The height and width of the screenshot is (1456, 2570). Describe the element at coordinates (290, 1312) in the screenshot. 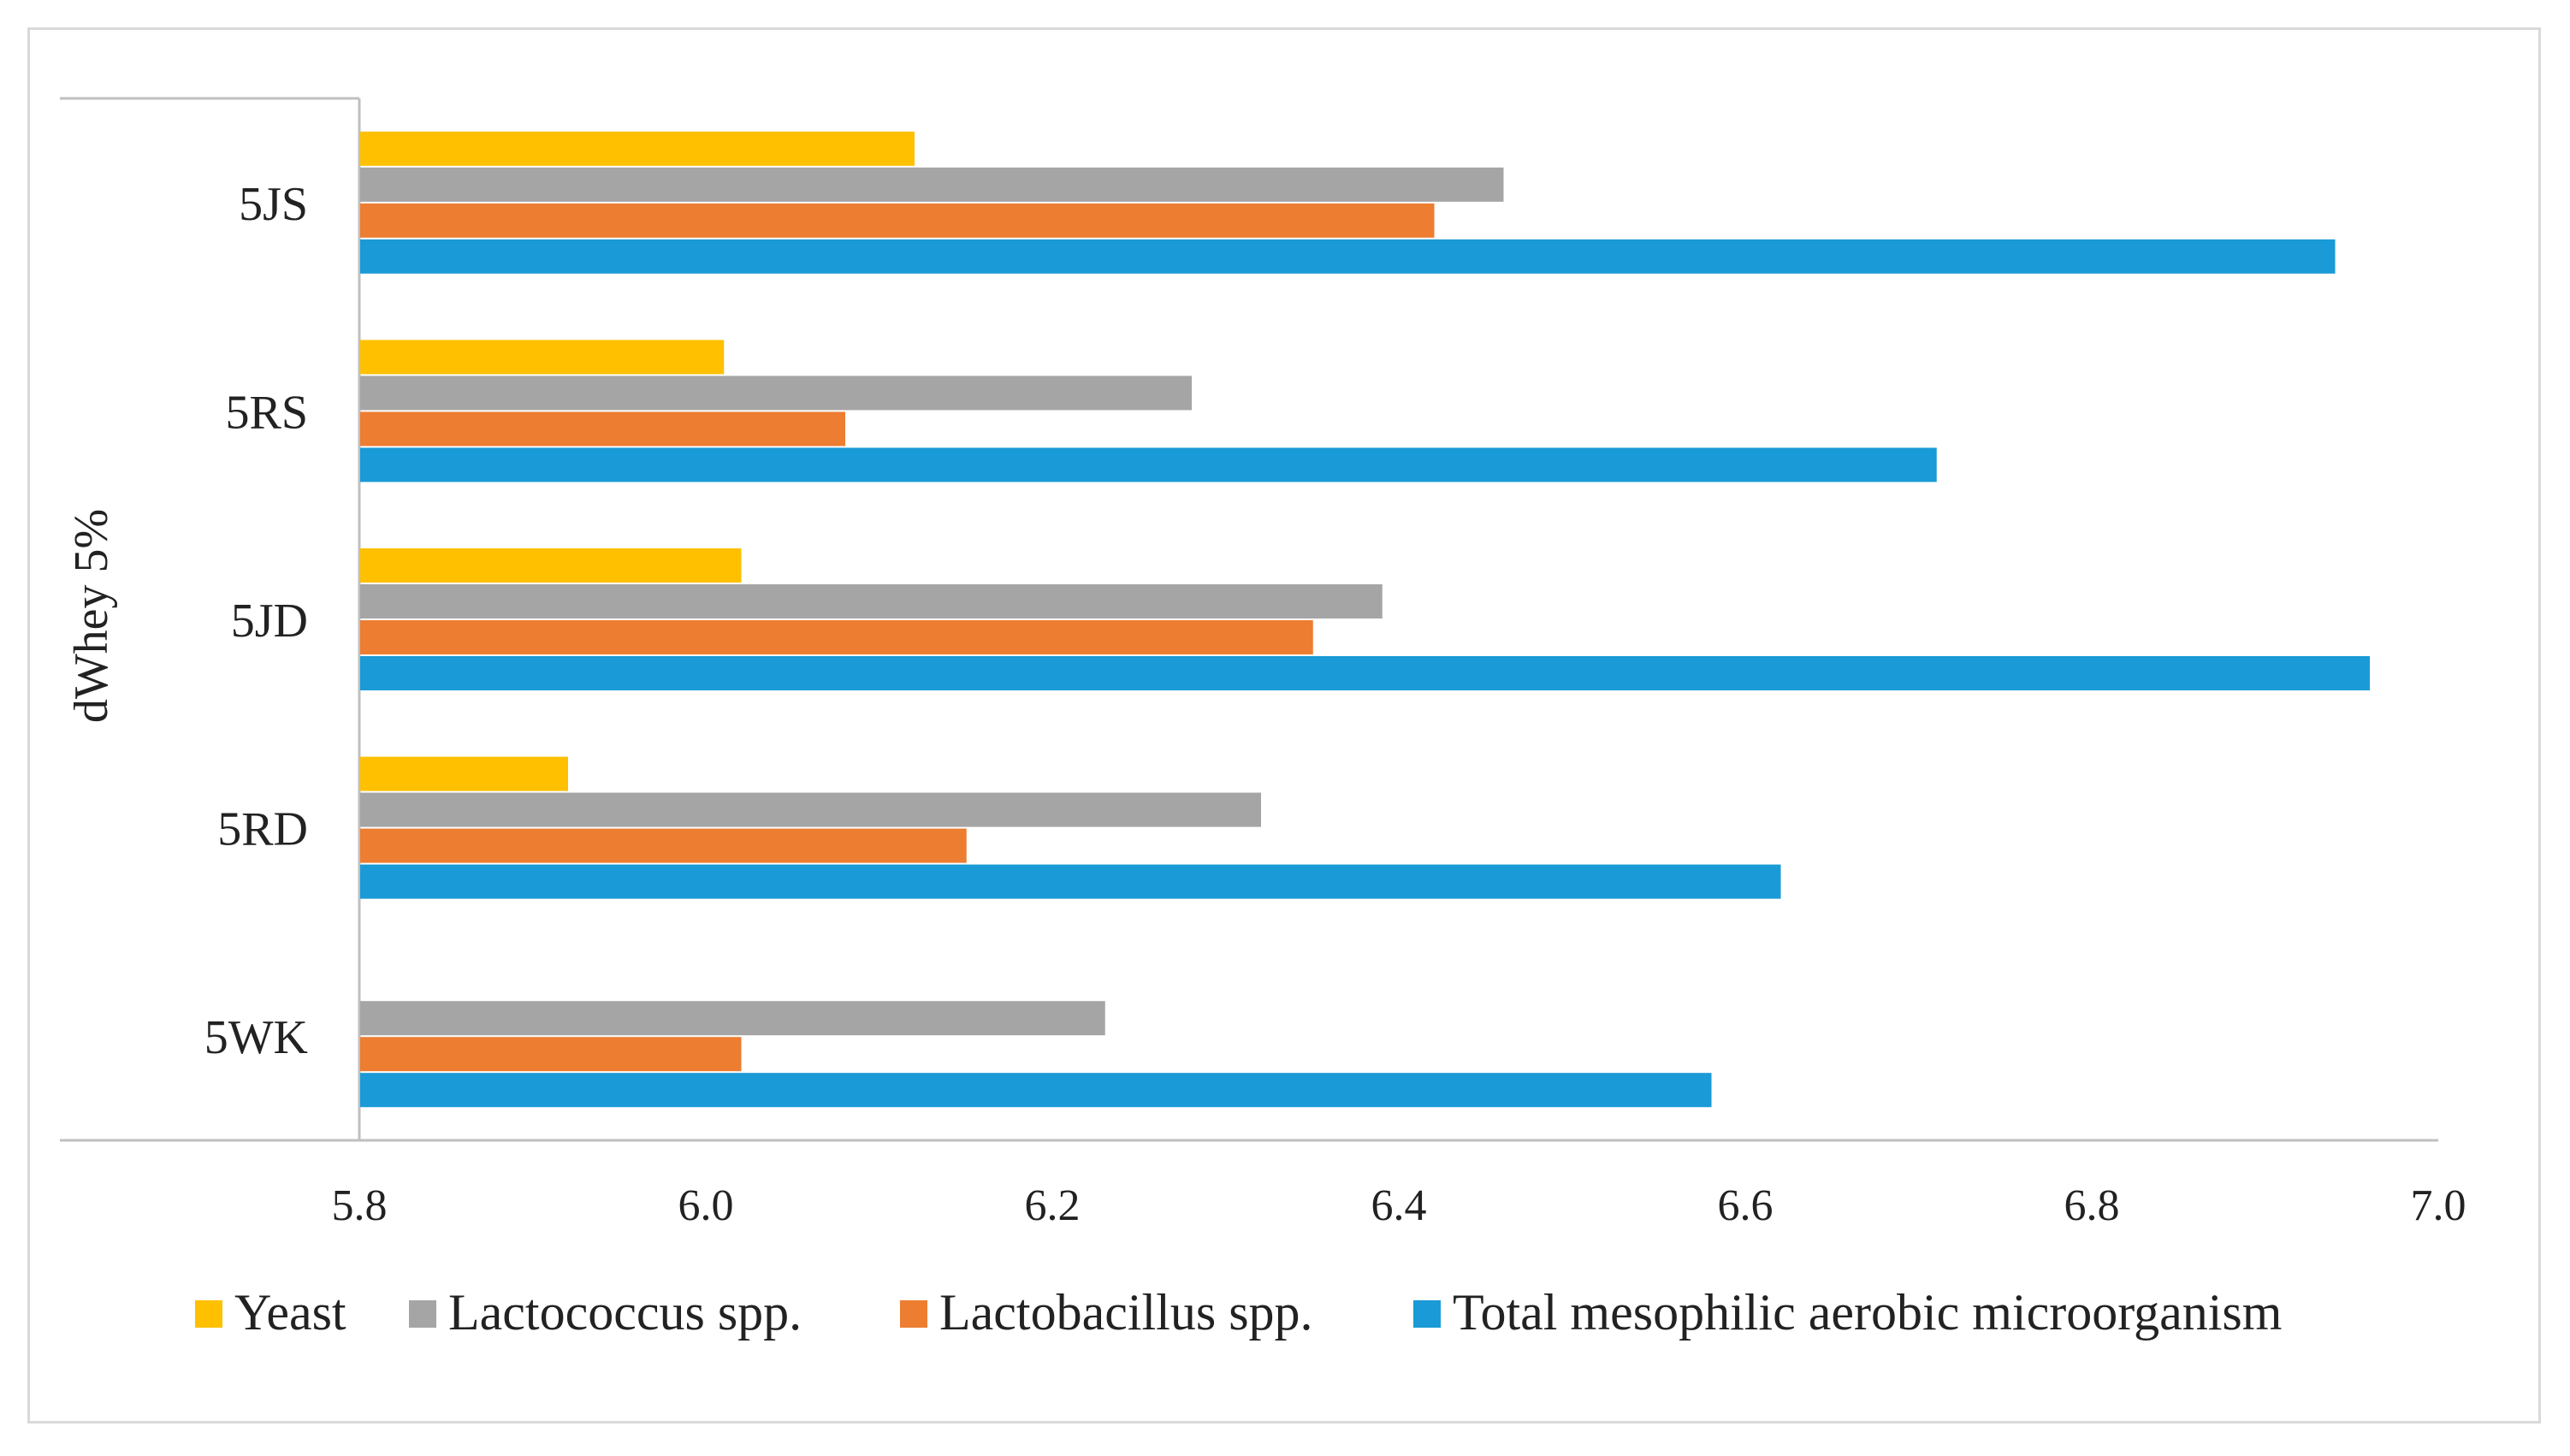

I see `legend-label: Yeast` at that location.